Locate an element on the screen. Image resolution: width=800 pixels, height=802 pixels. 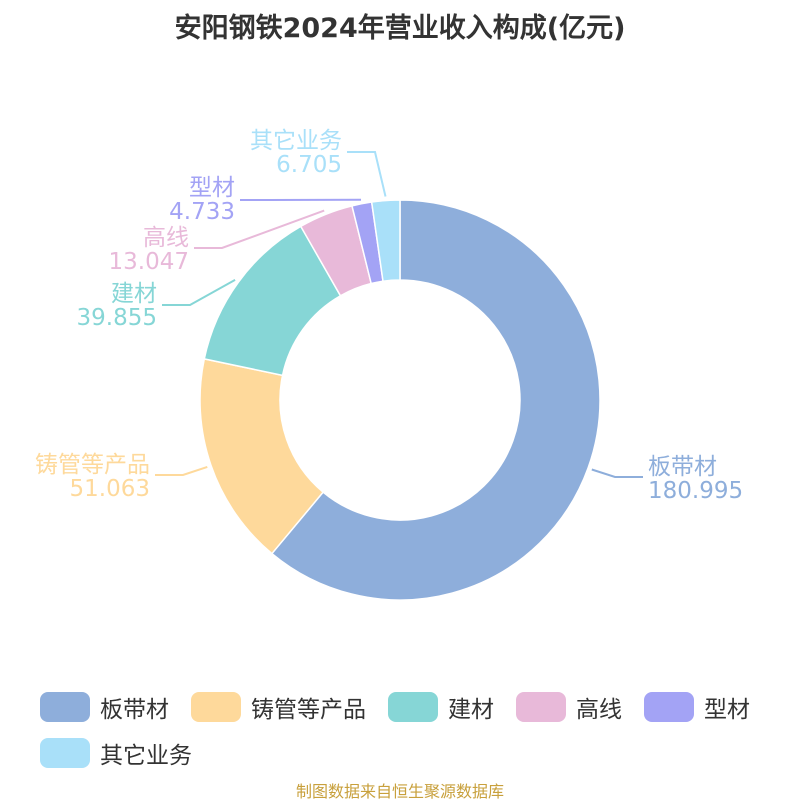
legend-item-6: 其它业务 is located at coordinates (116, 753).